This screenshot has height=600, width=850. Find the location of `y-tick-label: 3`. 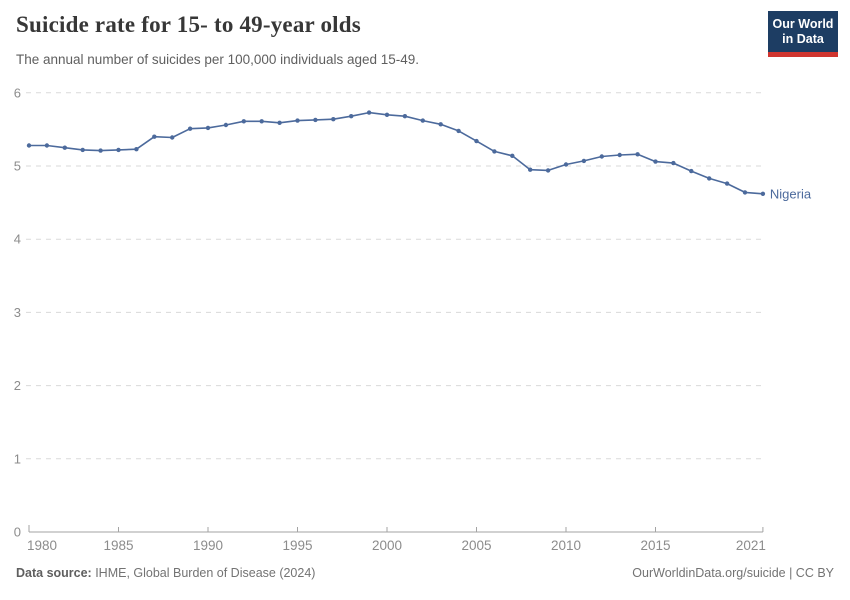

y-tick-label: 3 is located at coordinates (17, 312).